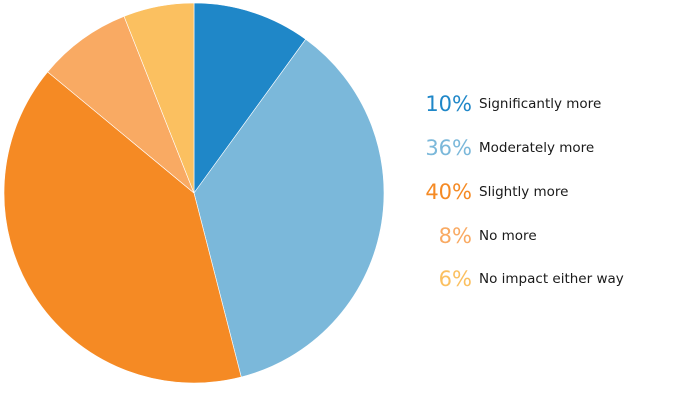 The width and height of the screenshot is (675, 407). I want to click on legend-value: 6%, so click(455, 279).